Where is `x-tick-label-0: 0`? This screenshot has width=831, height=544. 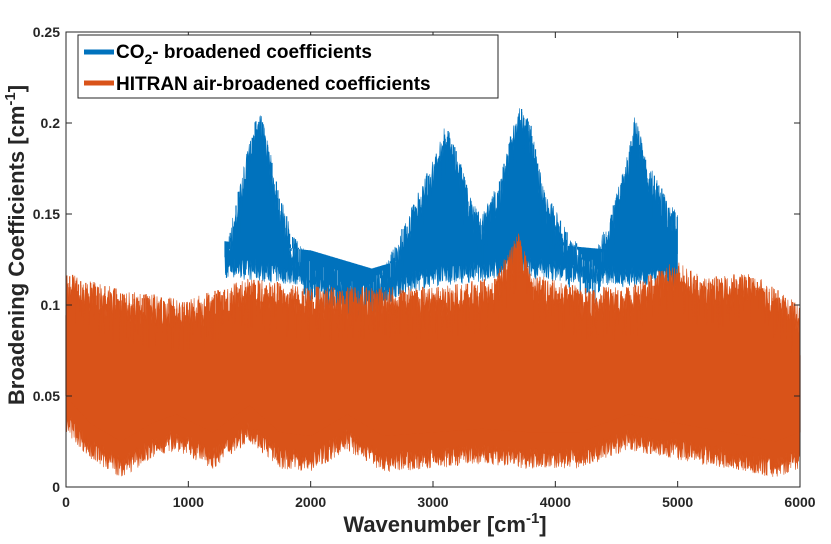
x-tick-label-0: 0 is located at coordinates (66, 502).